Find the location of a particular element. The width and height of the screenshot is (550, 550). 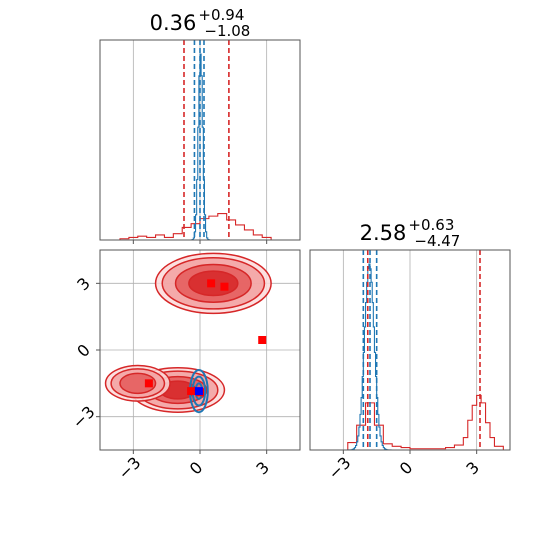

blue-sample-marker is located at coordinates (198, 391).